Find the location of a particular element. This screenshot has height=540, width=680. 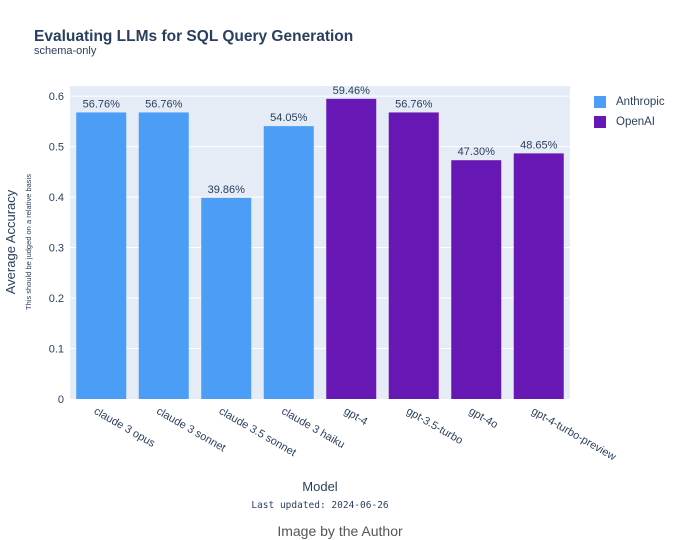

y-tick-label: 0.4 is located at coordinates (56, 198).